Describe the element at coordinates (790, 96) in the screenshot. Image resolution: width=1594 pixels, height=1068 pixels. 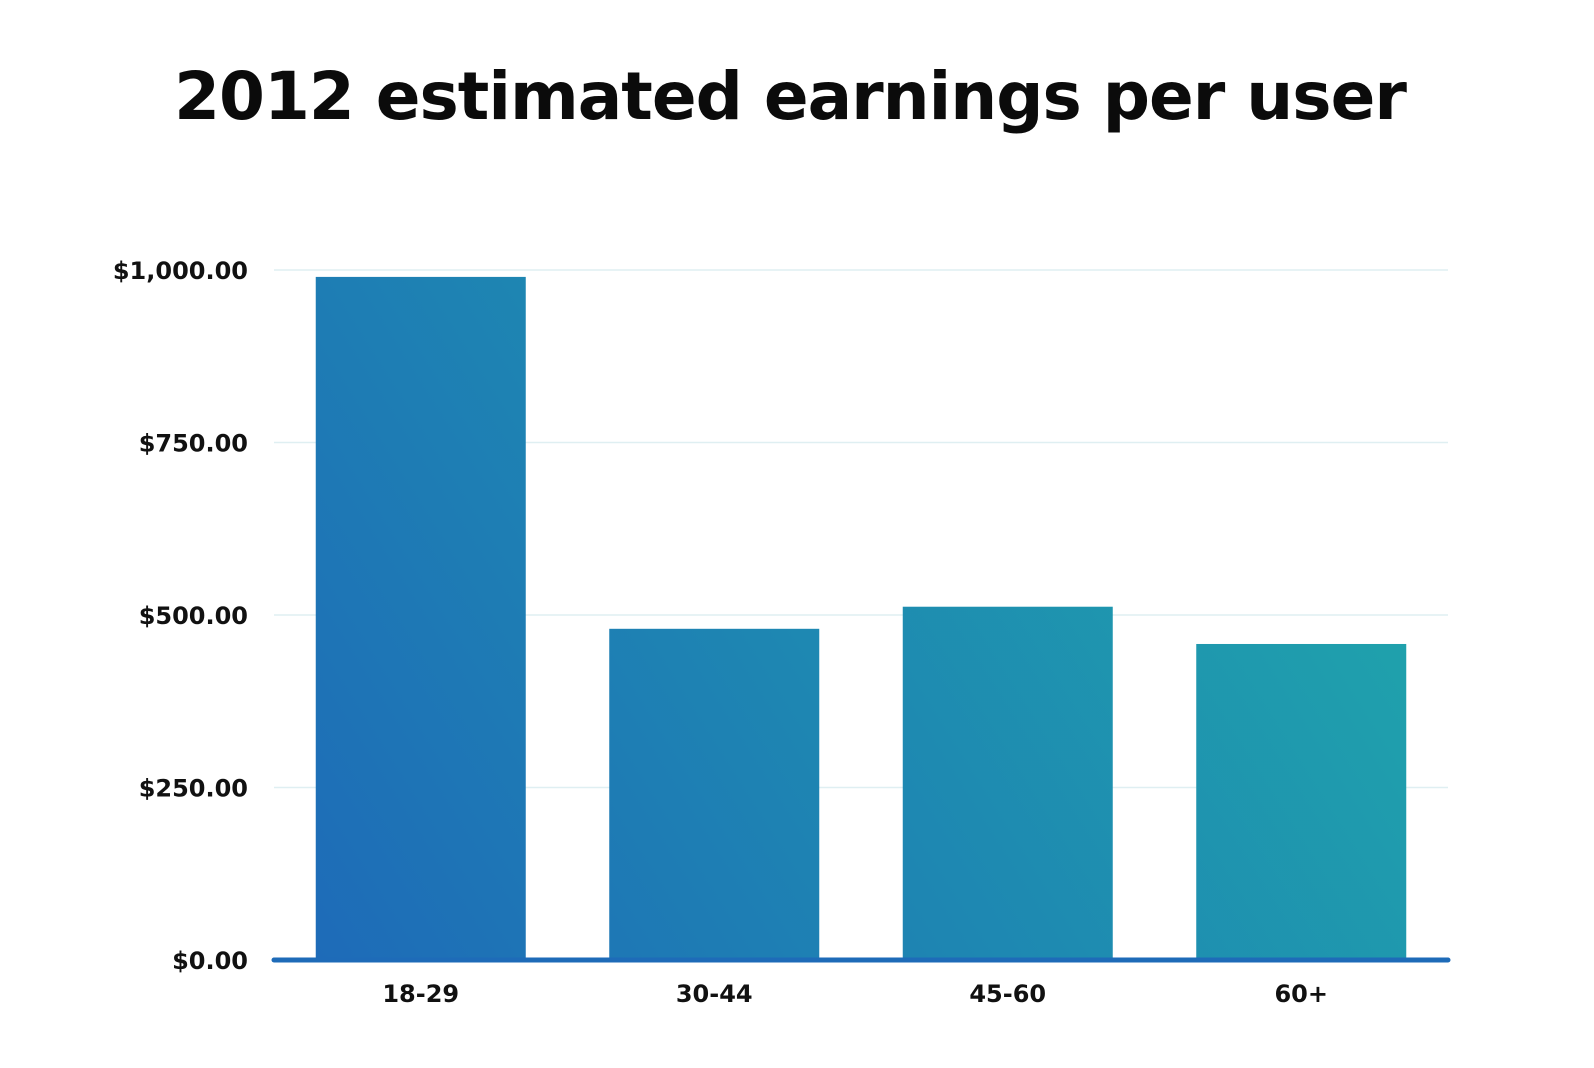
I see `chart-title: 2012 estimated earnings per user` at that location.